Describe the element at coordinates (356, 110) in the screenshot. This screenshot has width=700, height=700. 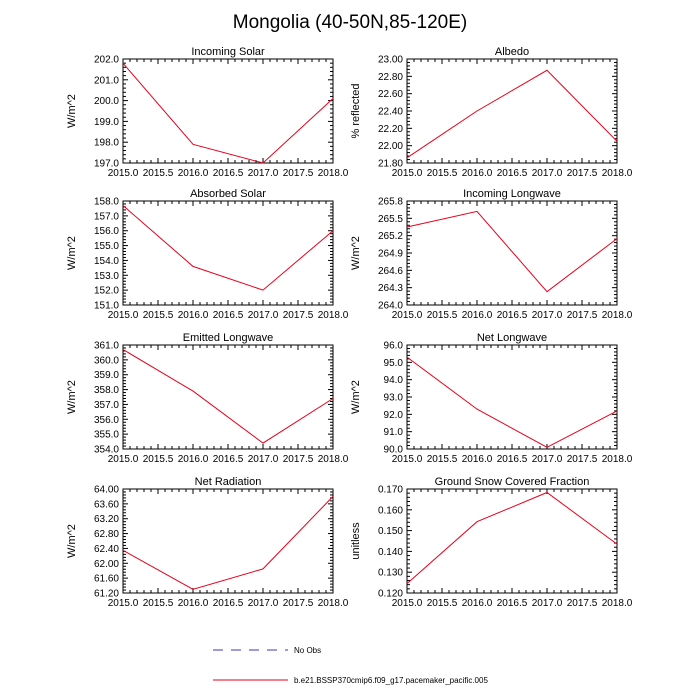
I see `y-axis-label: % reflected` at that location.